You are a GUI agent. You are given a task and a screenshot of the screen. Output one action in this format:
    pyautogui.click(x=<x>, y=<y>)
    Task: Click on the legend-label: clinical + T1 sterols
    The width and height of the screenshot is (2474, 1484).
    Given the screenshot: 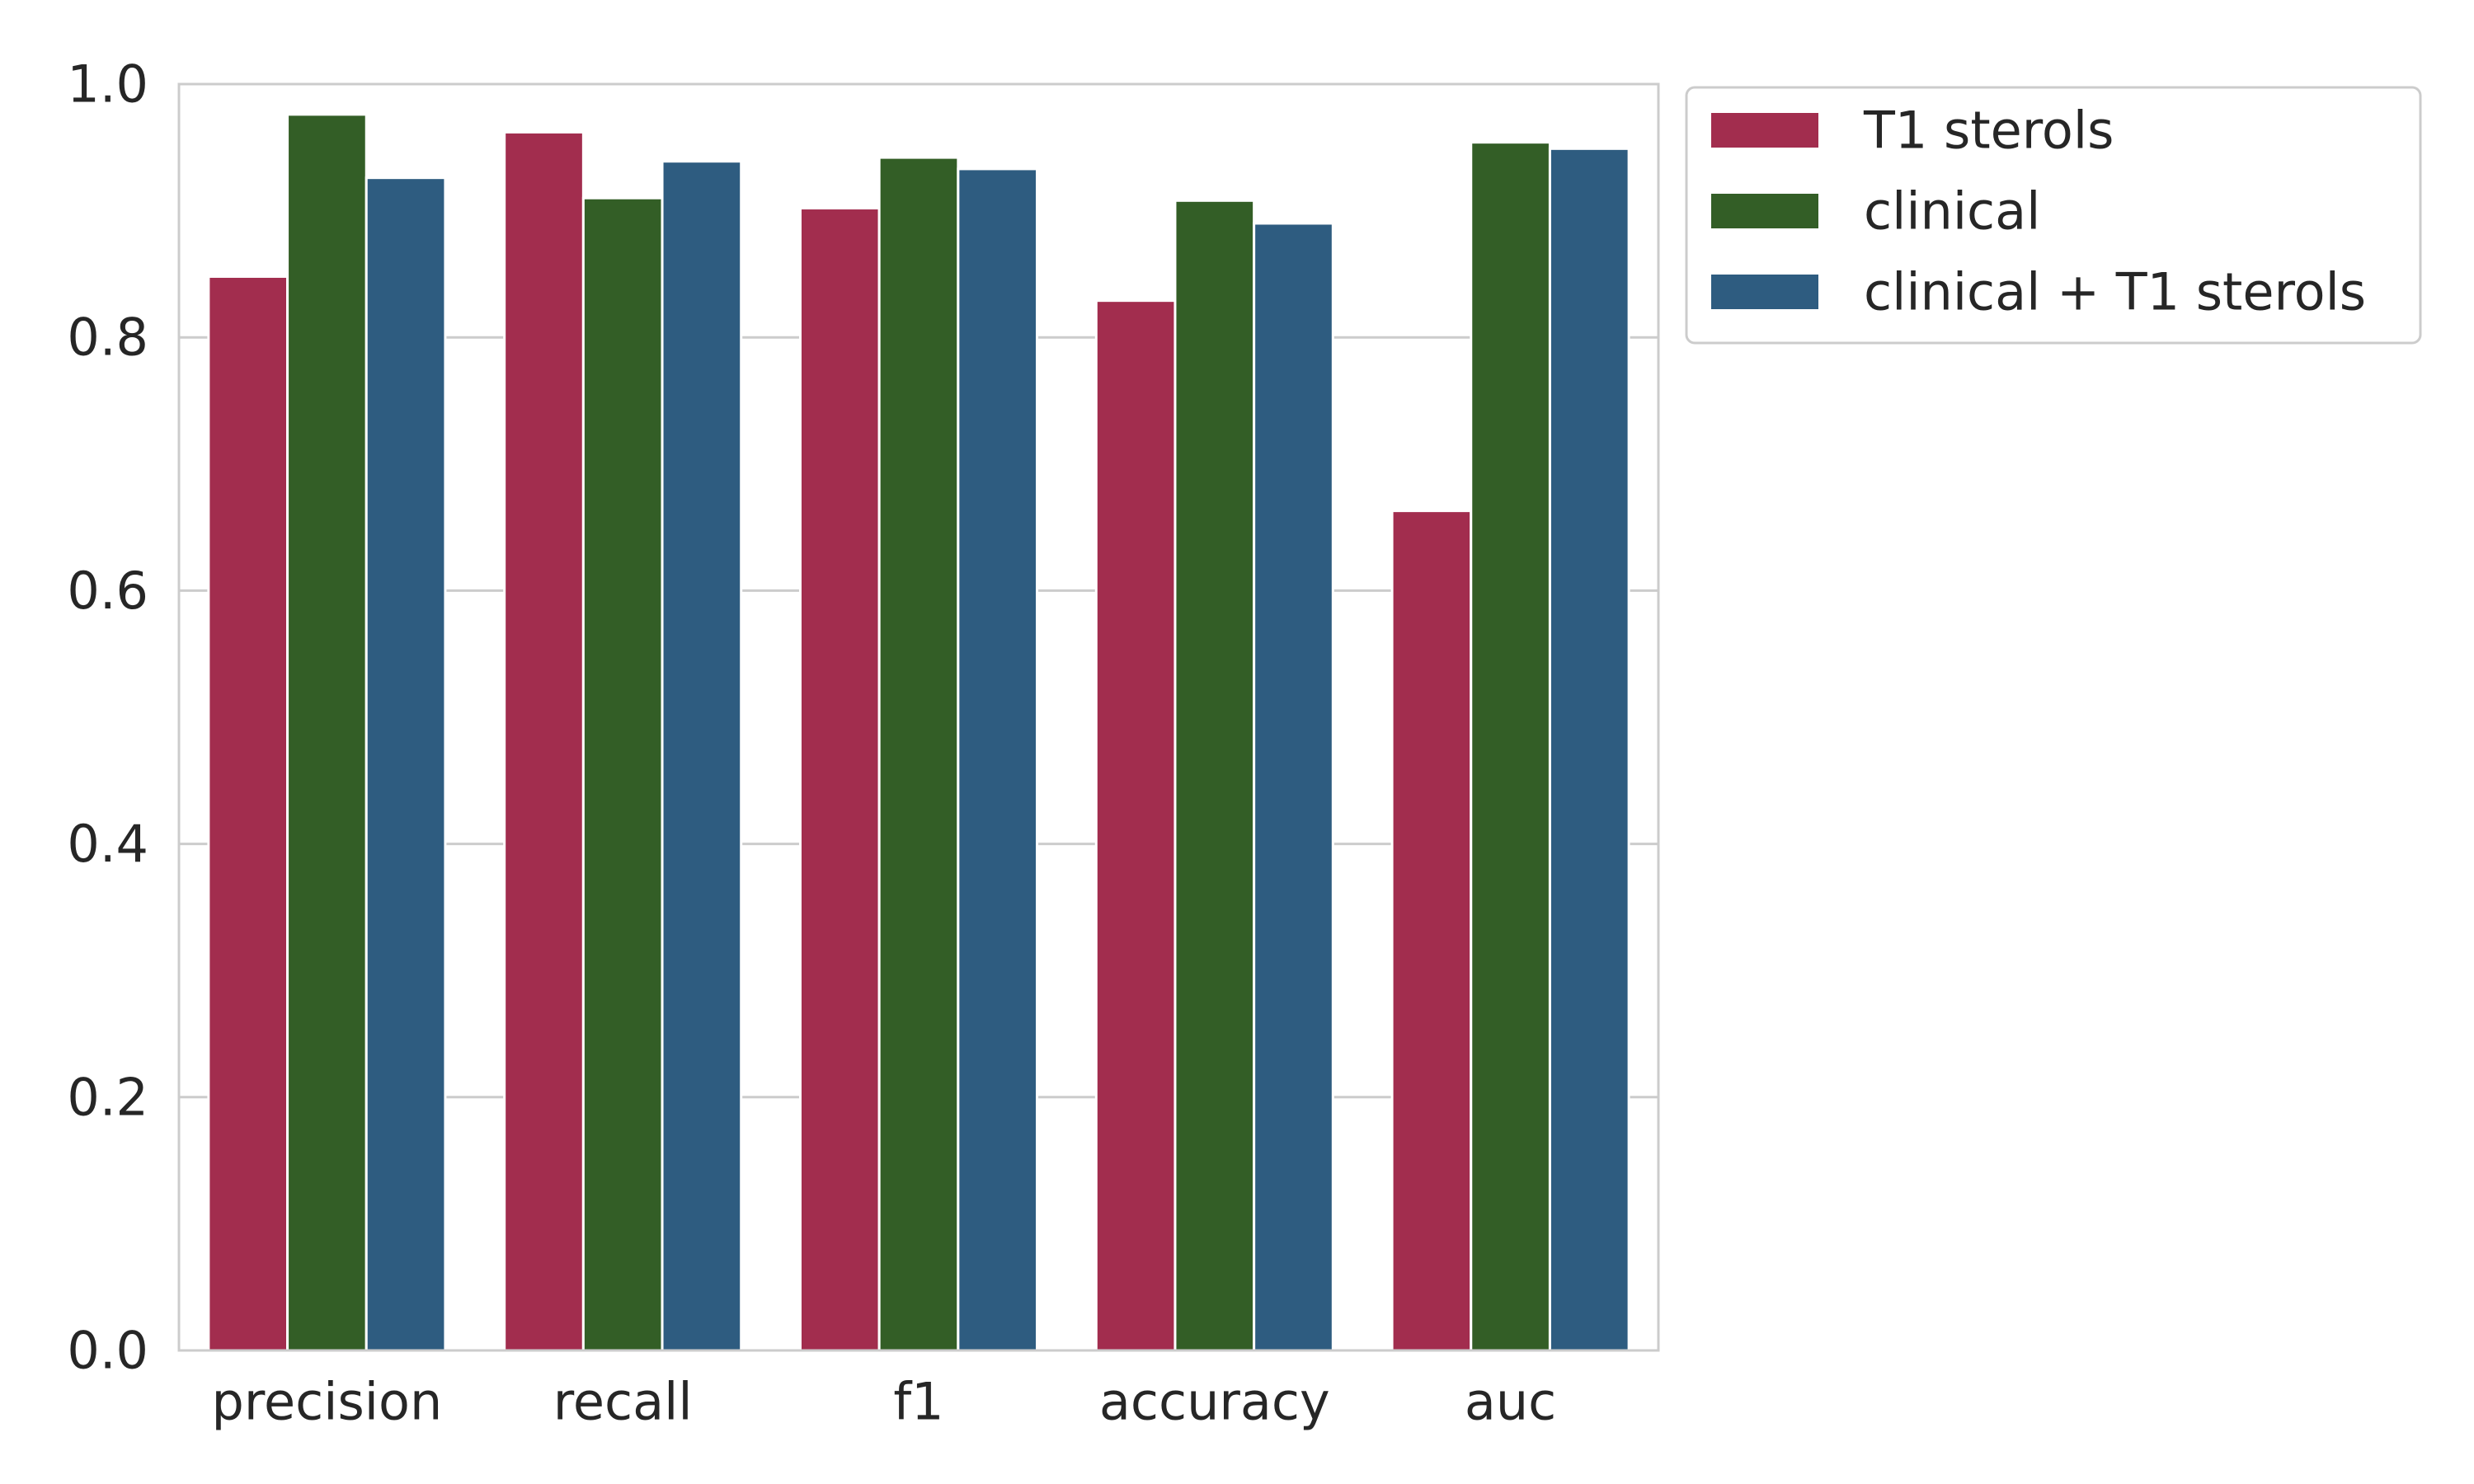 What is the action you would take?
    pyautogui.click(x=2115, y=292)
    